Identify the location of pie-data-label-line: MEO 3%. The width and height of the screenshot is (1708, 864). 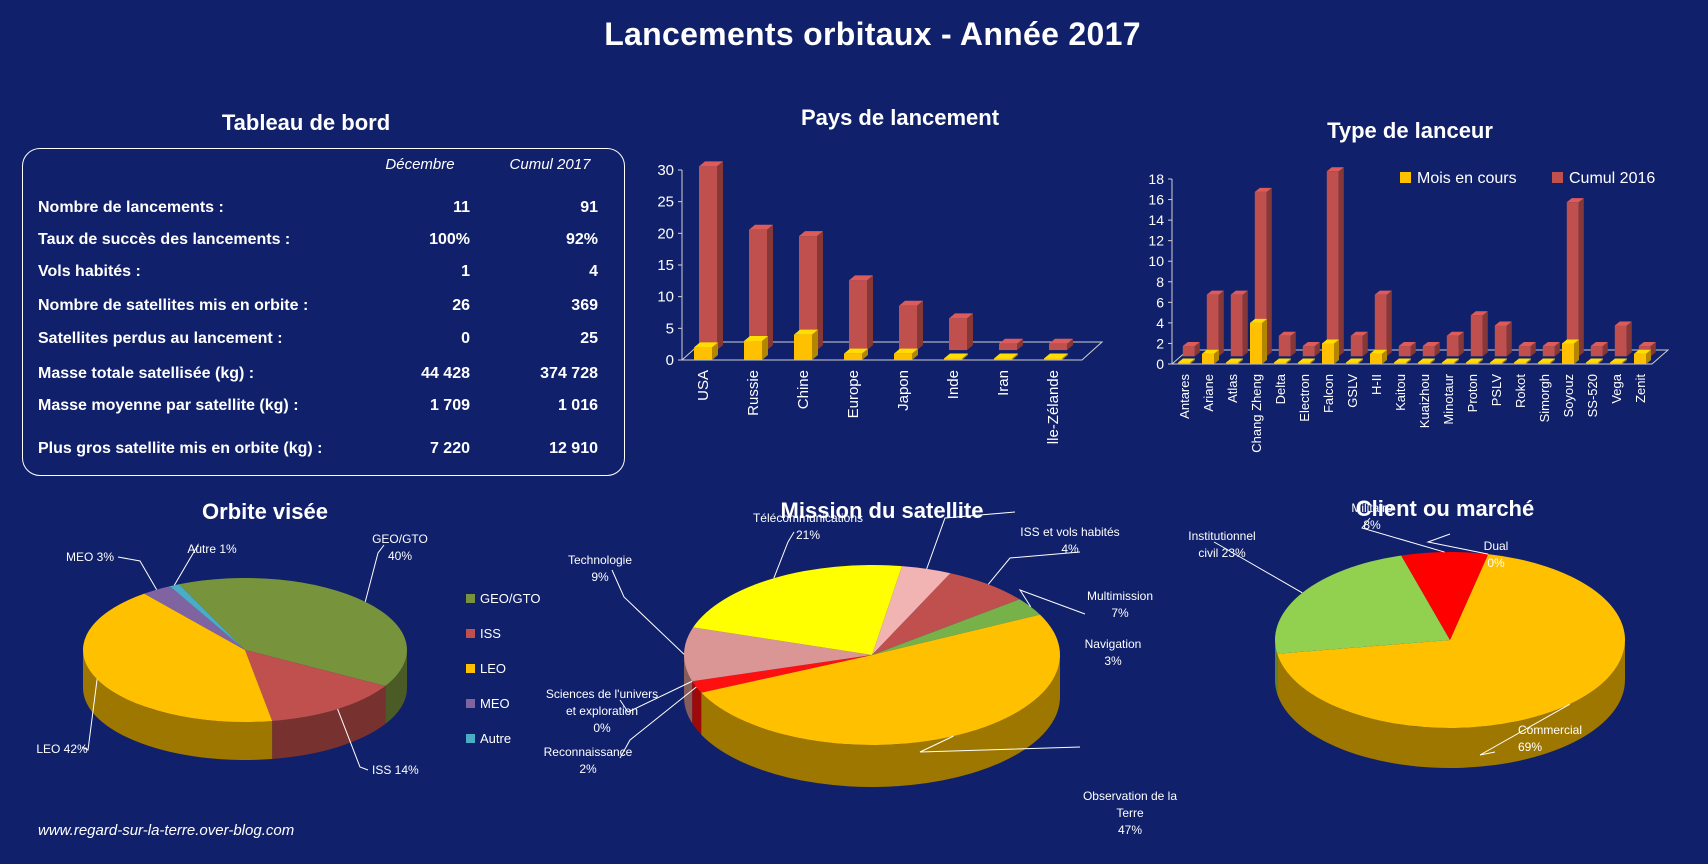
(90, 557).